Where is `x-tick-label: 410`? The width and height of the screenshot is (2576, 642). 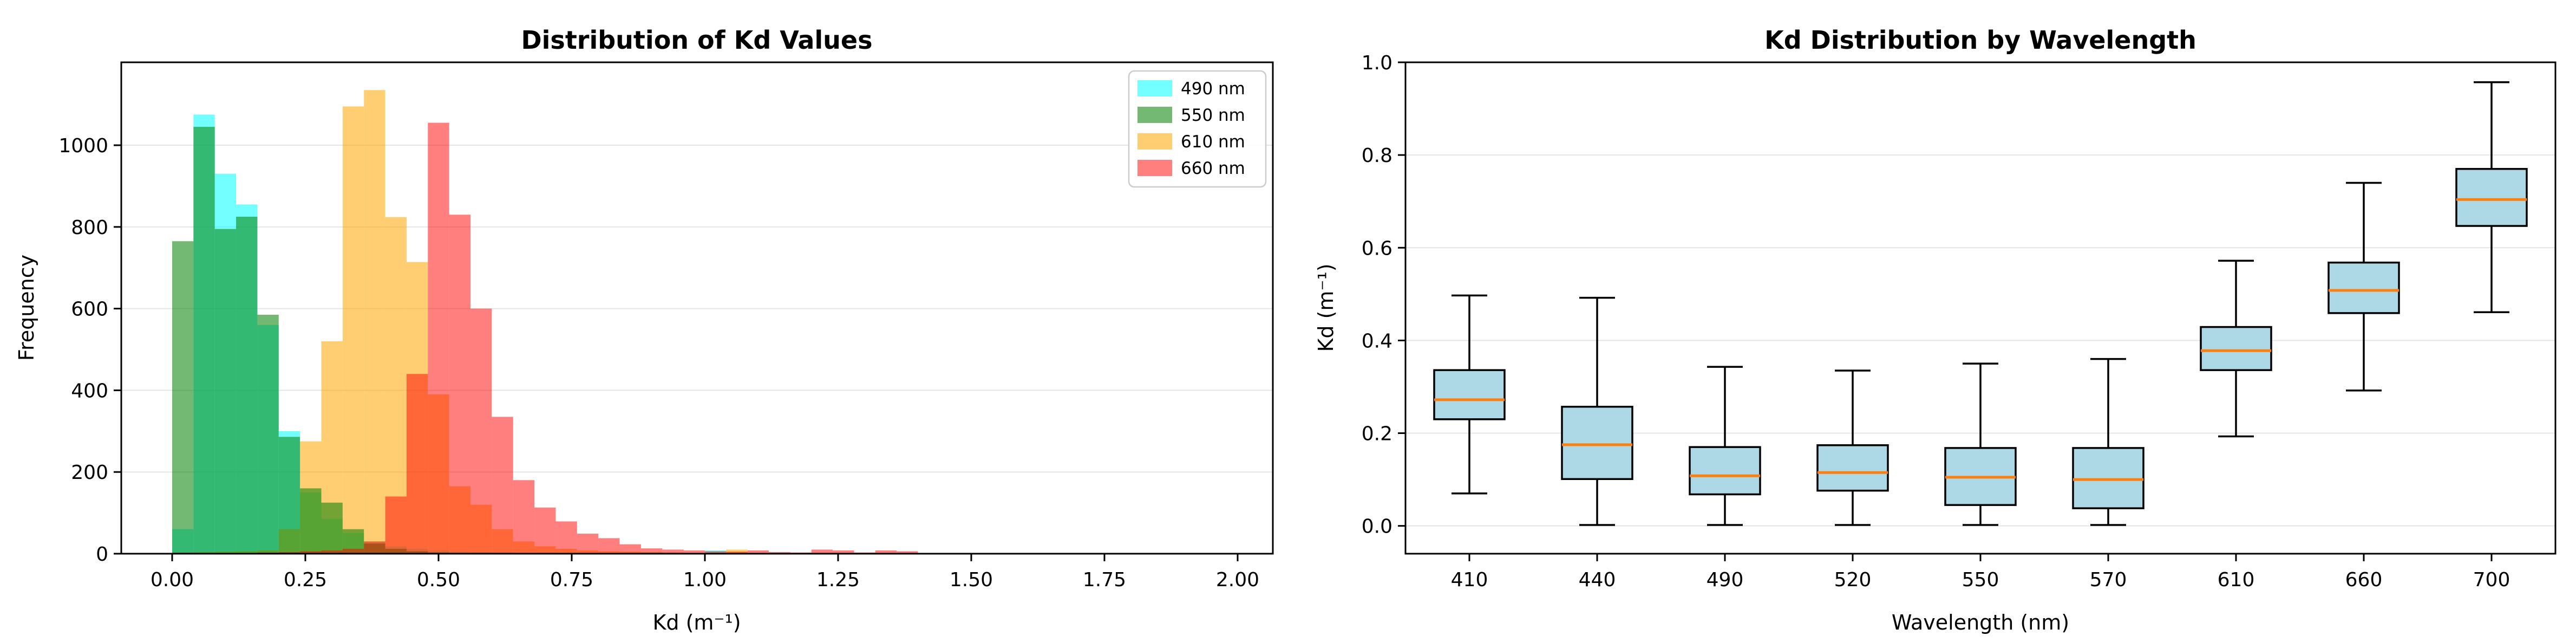 x-tick-label: 410 is located at coordinates (1469, 580).